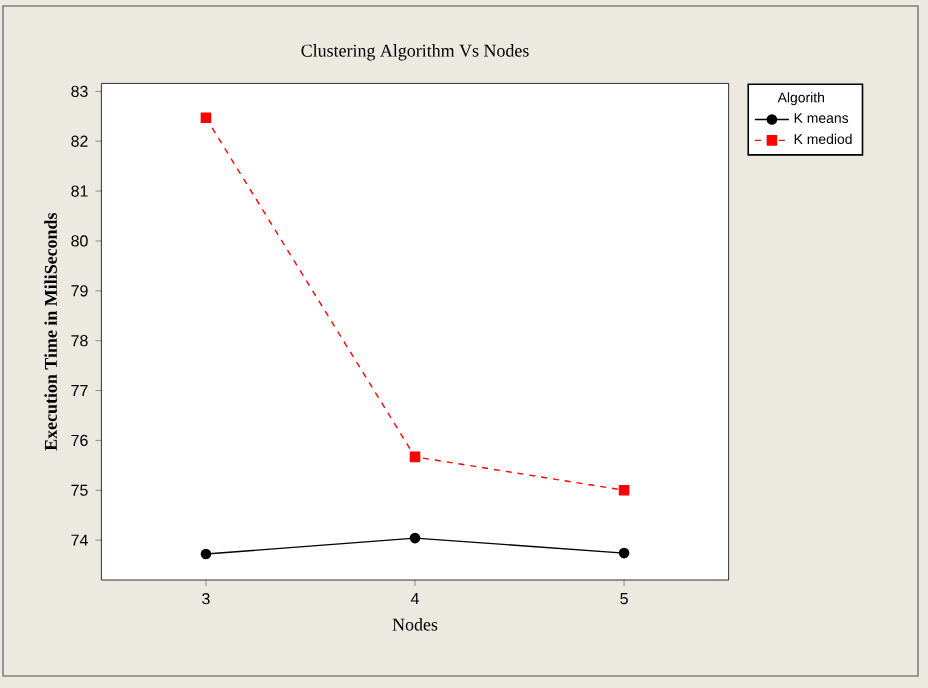 The image size is (928, 688). What do you see at coordinates (50, 332) in the screenshot?
I see `y-axis-title: Execution Time in MiliSeconds` at bounding box center [50, 332].